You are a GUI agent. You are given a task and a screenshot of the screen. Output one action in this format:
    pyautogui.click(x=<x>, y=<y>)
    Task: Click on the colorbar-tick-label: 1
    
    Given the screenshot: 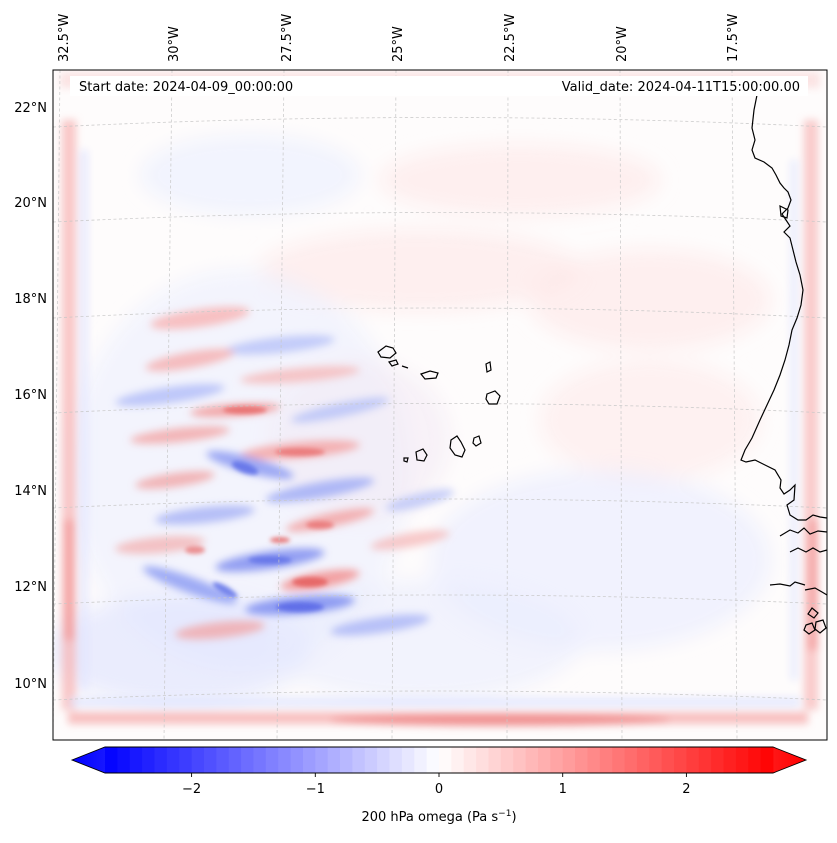 What is the action you would take?
    pyautogui.click(x=563, y=789)
    